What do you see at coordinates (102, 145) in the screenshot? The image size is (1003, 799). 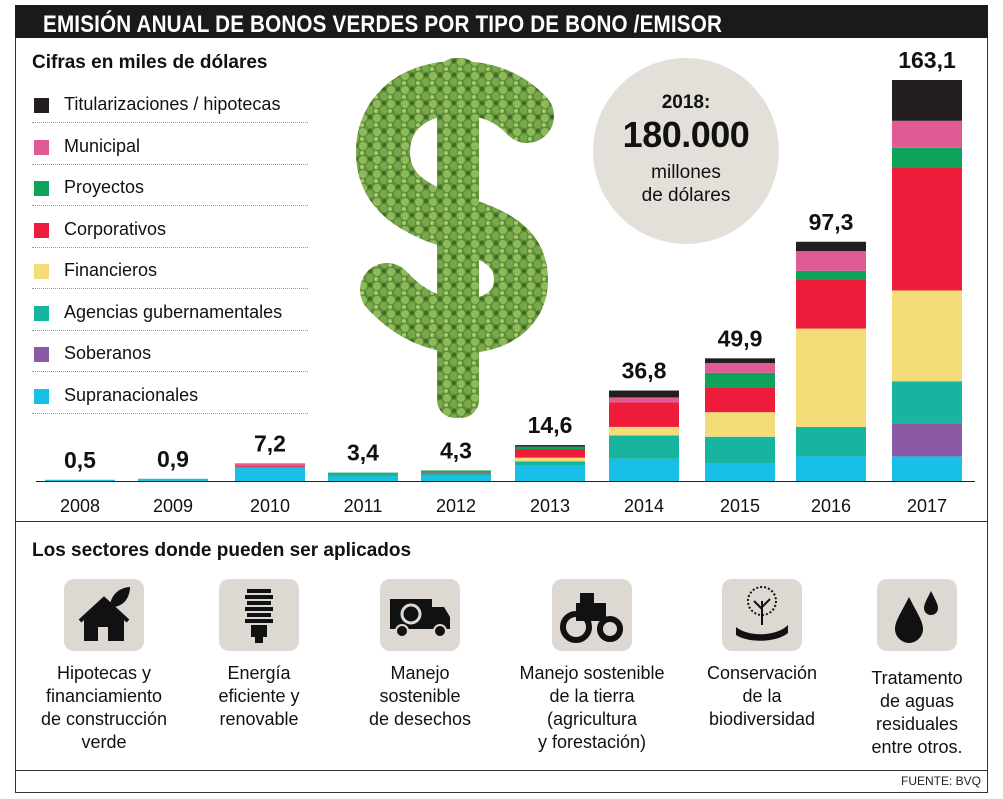 I see `legend-label: Municipal` at bounding box center [102, 145].